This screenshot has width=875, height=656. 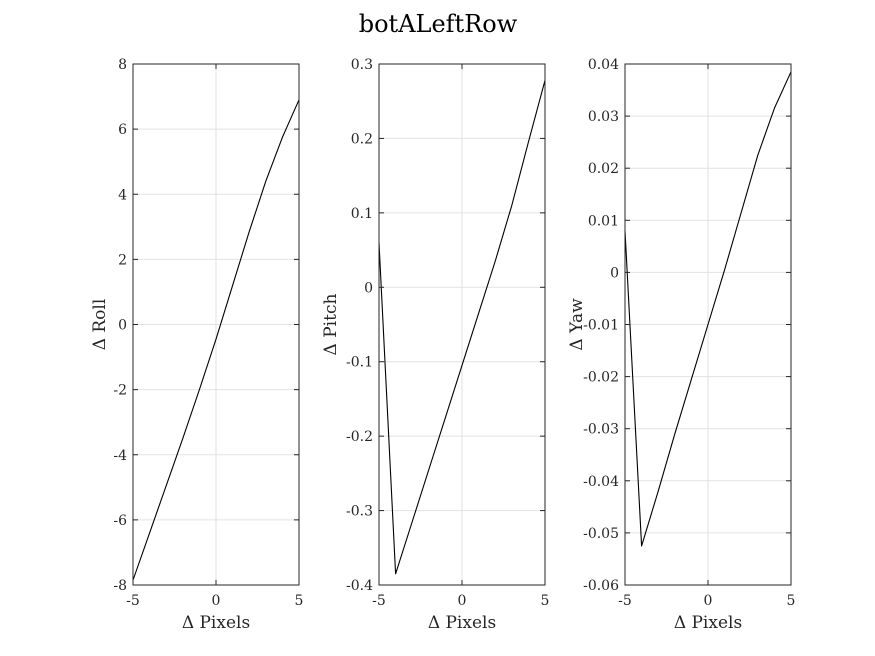 I want to click on y-tick-label: 0.03, so click(x=603, y=117).